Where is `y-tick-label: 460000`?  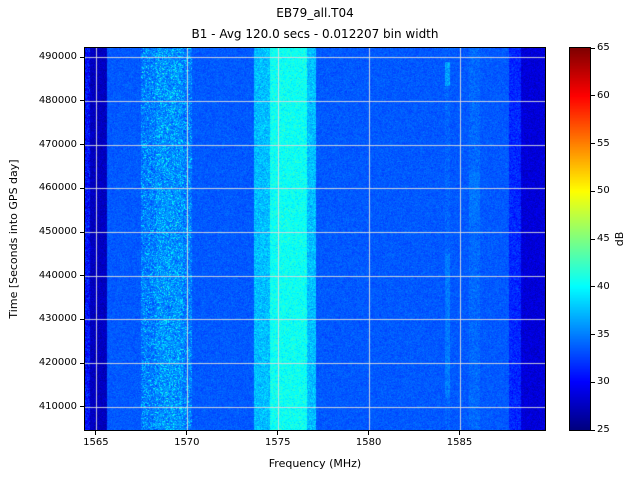 y-tick-label: 460000 is located at coordinates (57, 188).